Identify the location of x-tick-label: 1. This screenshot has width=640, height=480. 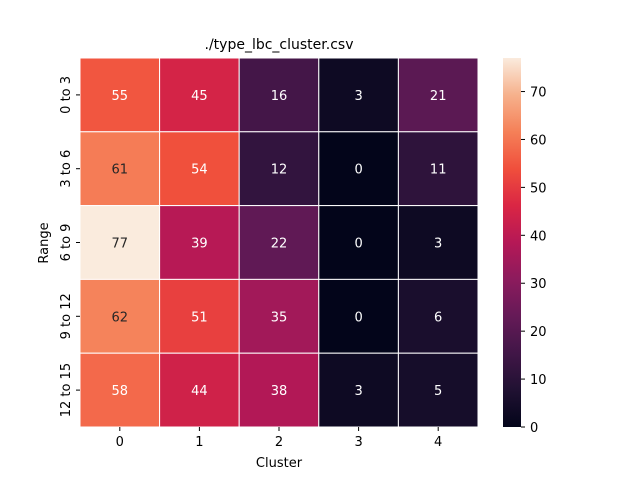
(199, 442).